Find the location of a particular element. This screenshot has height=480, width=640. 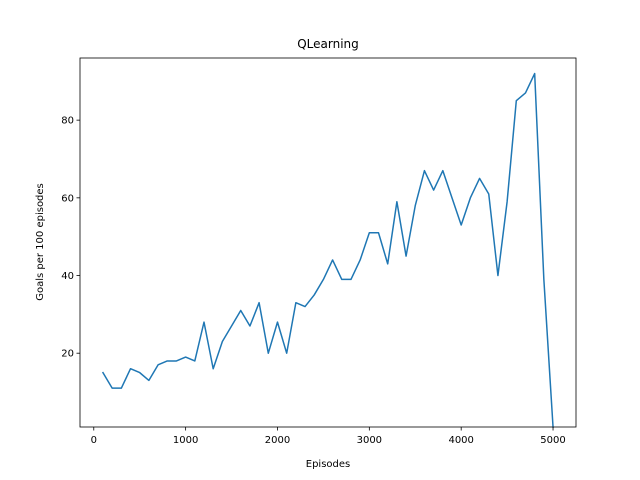

y-tick-label: 40 is located at coordinates (67, 276).